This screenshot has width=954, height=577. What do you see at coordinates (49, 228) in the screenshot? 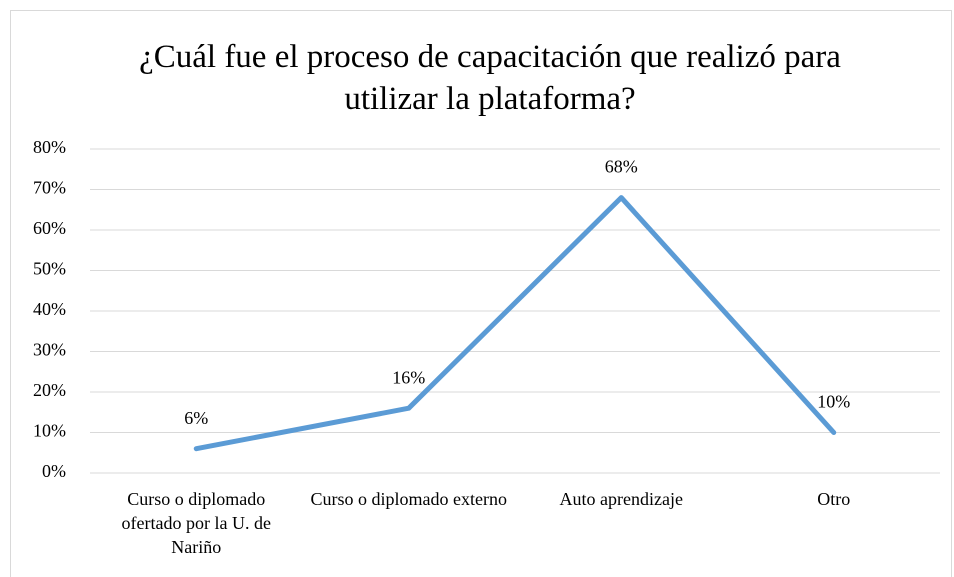
I see `y-tick-label: 60%` at bounding box center [49, 228].